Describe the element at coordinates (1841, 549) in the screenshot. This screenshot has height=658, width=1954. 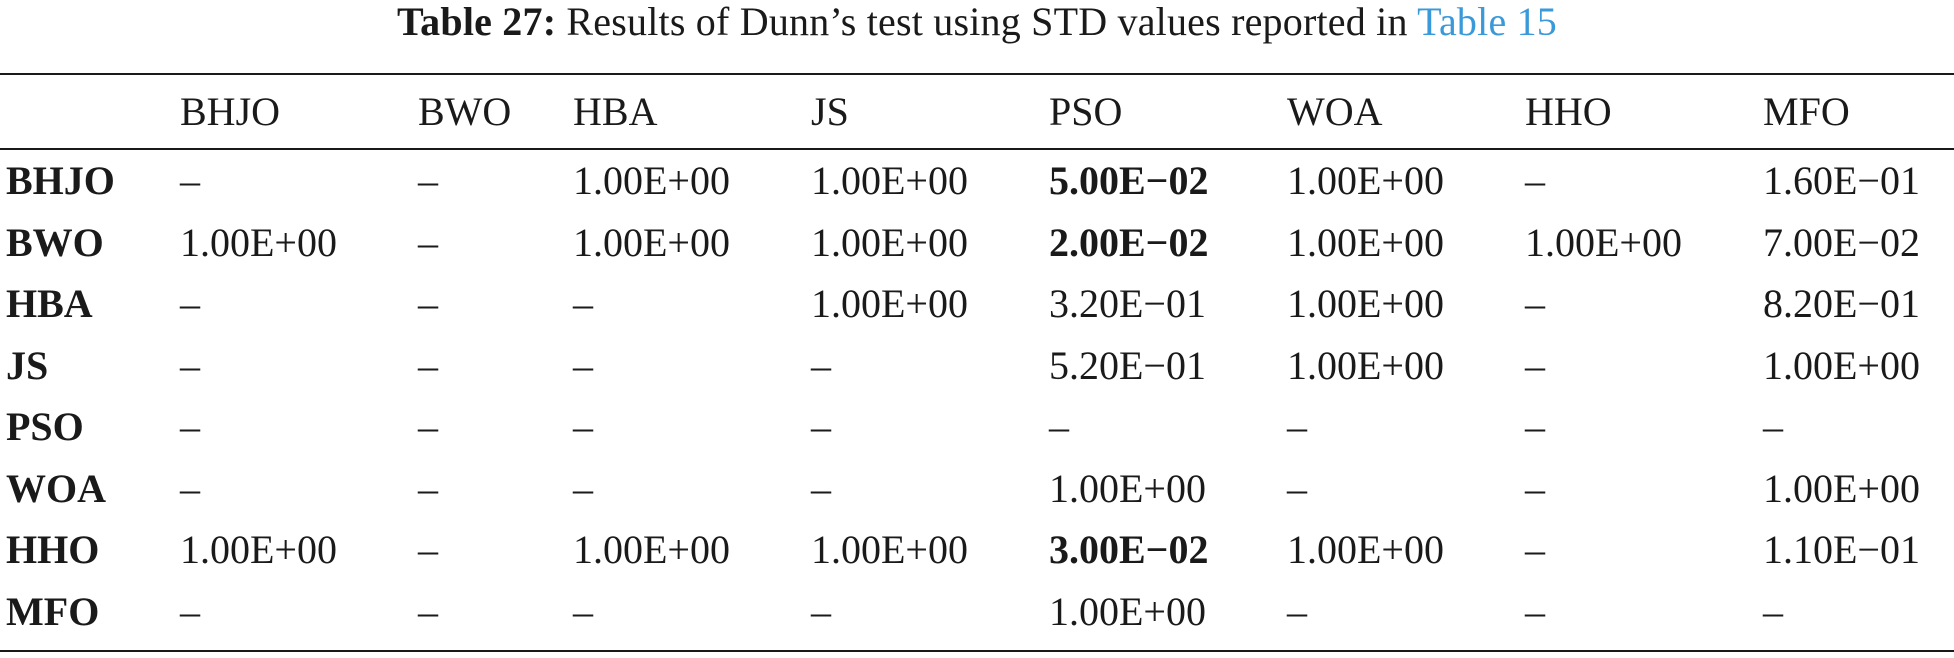
I see `table-cell: 1.10E−01` at that location.